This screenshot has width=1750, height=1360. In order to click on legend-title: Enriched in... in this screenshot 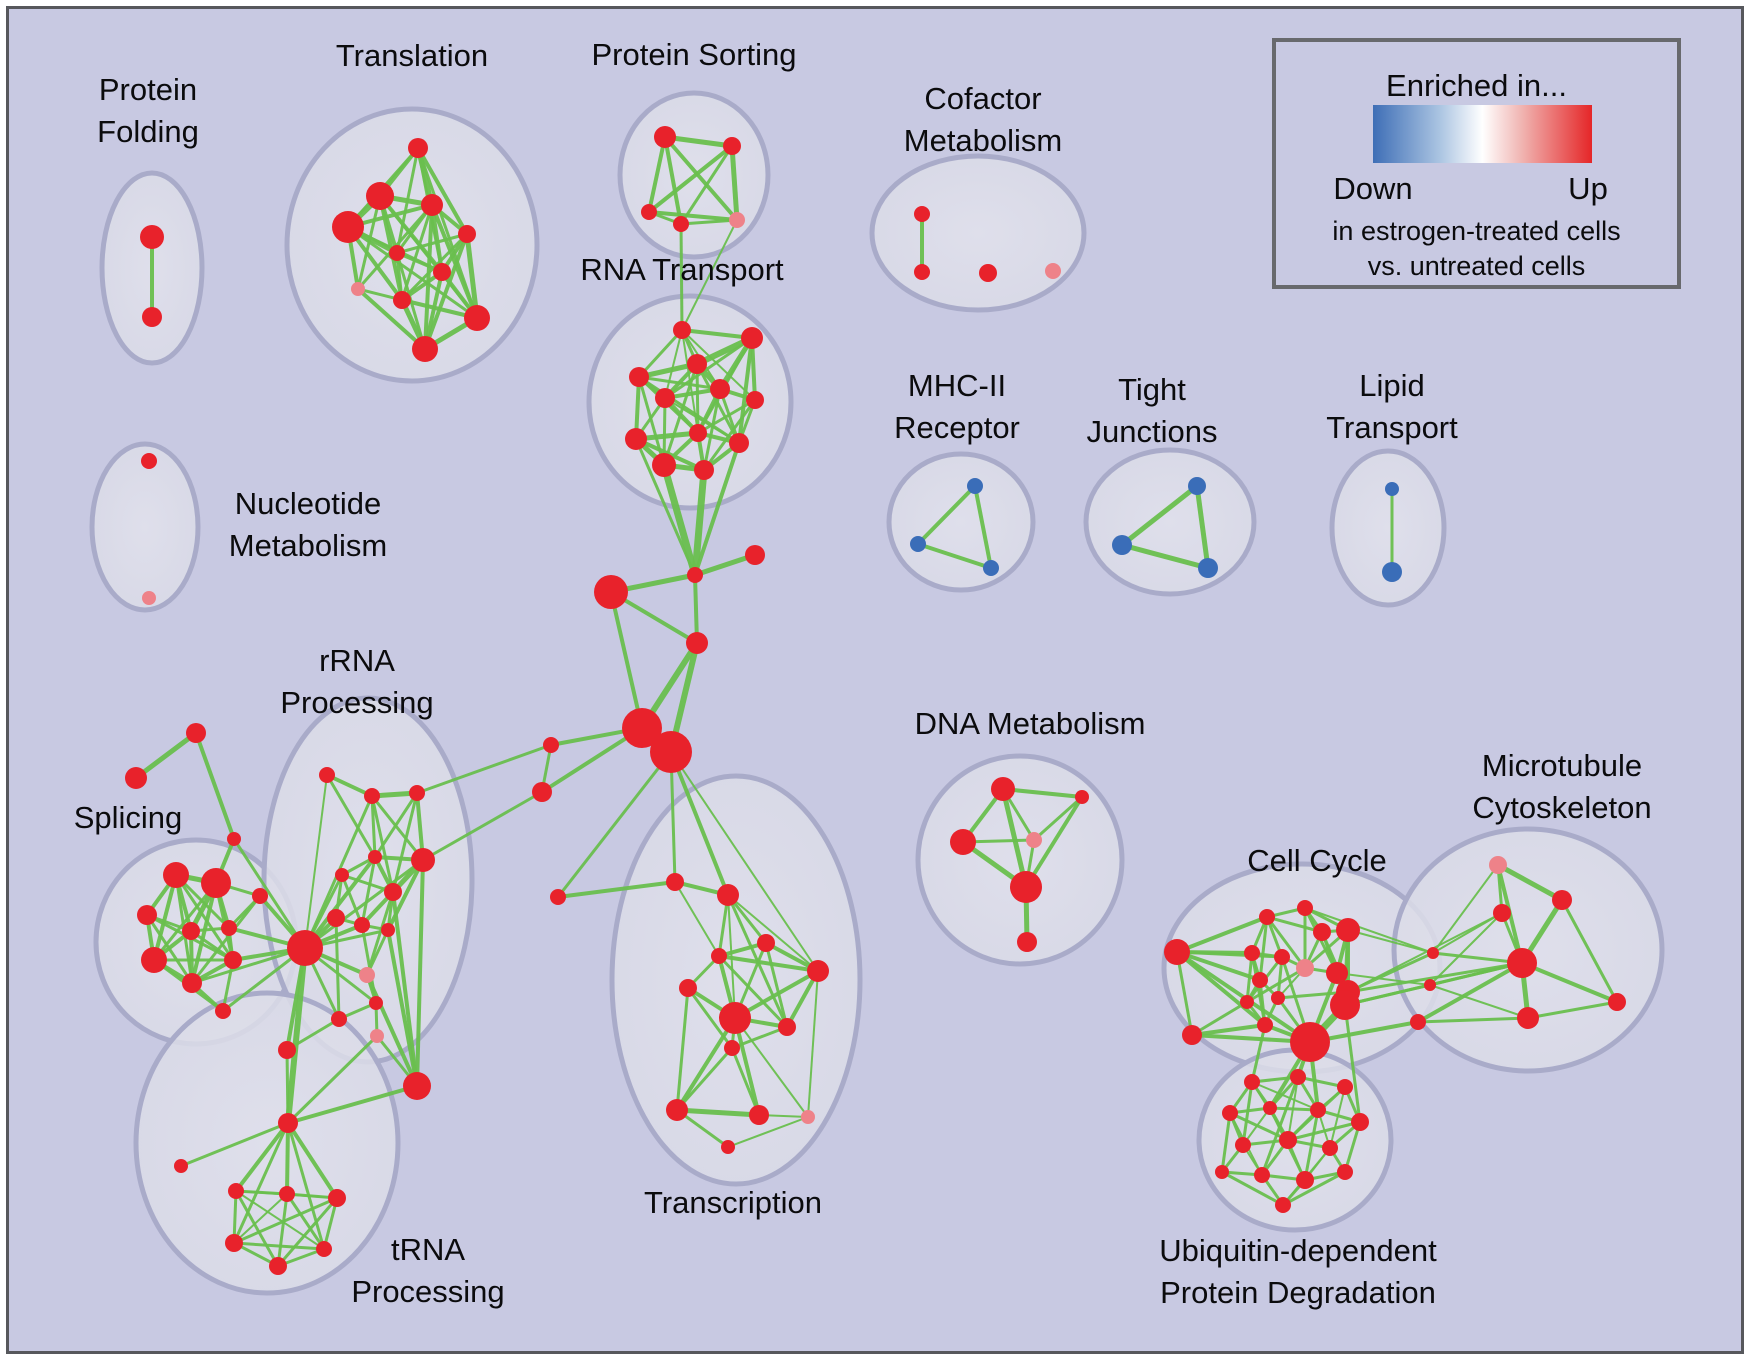, I will do `click(1476, 85)`.